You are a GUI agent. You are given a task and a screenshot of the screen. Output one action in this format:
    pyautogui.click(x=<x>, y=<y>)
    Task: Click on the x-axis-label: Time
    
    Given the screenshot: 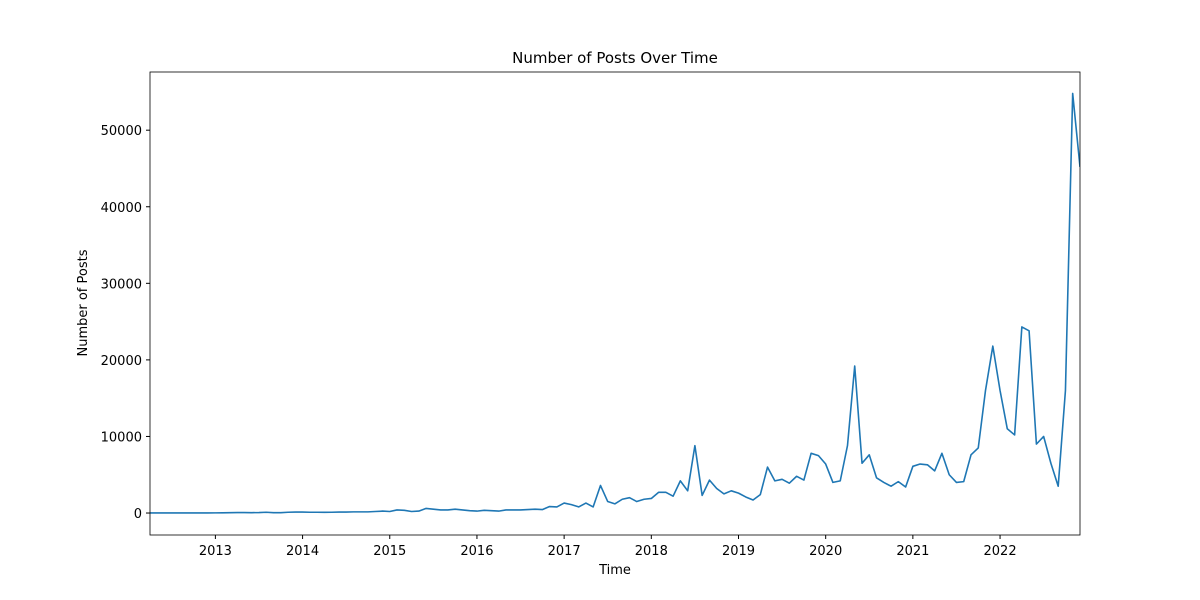 What is the action you would take?
    pyautogui.click(x=614, y=570)
    